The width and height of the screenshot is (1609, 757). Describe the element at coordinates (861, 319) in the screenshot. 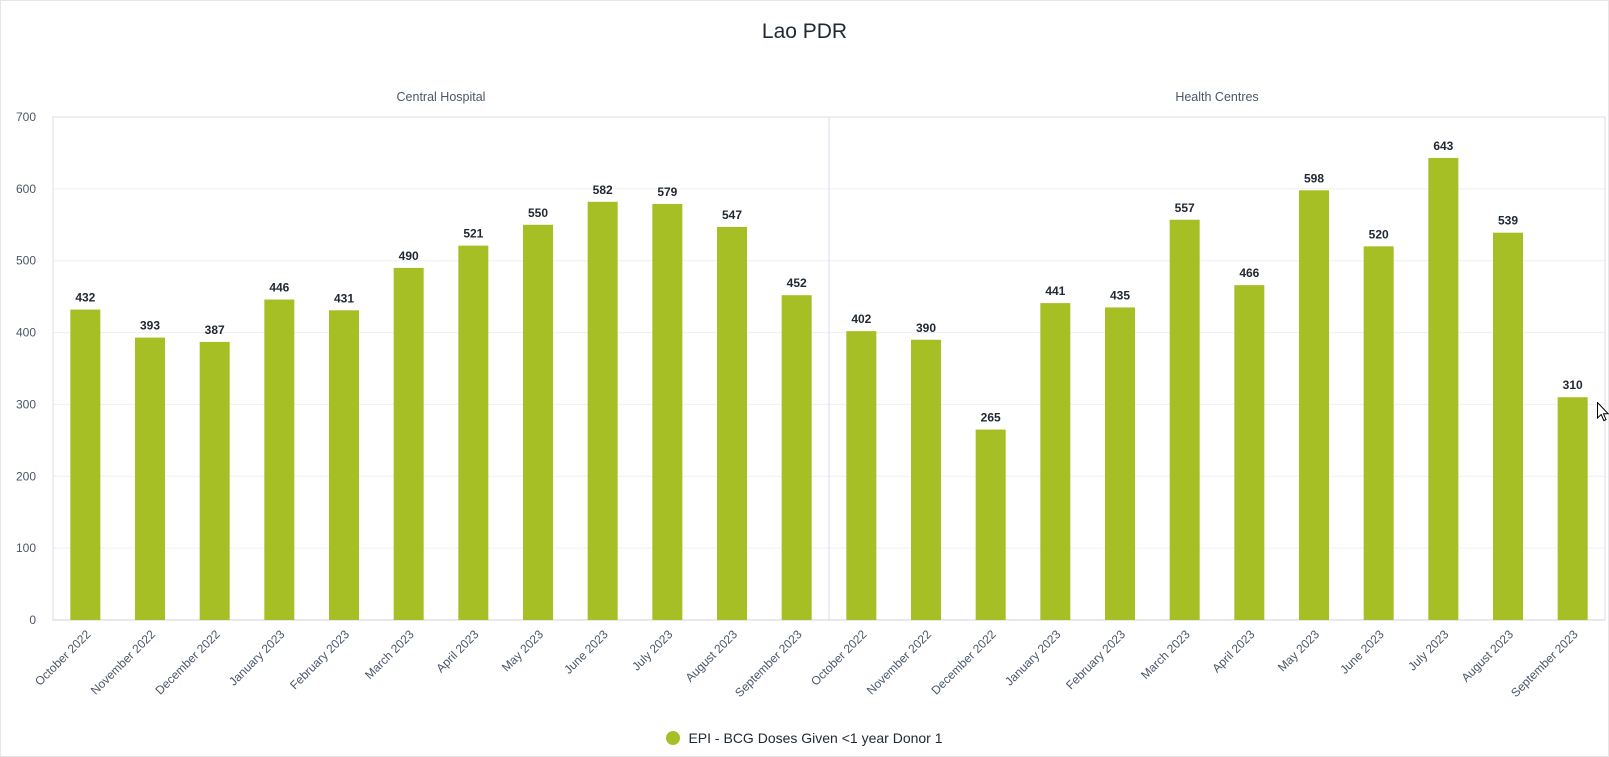

I see `data-label: 402` at that location.